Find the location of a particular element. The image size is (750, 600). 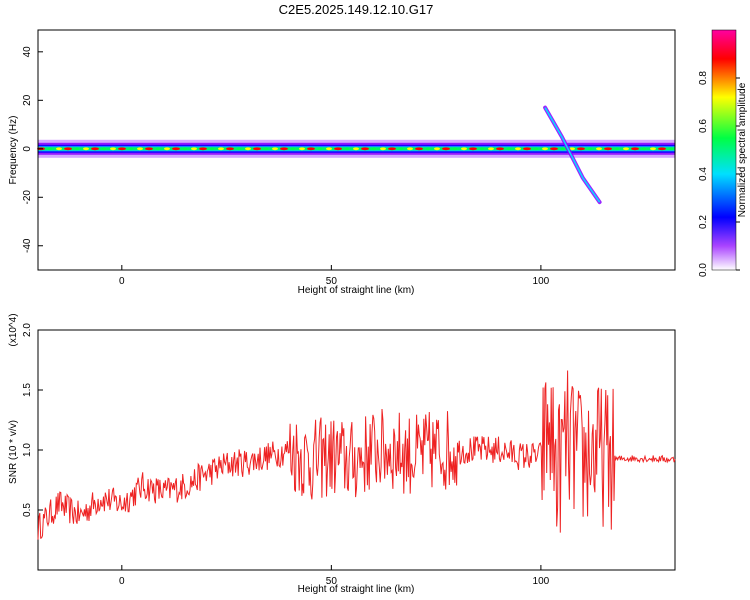

bottom-x-ticks: 0 50 100 is located at coordinates (334, 576).